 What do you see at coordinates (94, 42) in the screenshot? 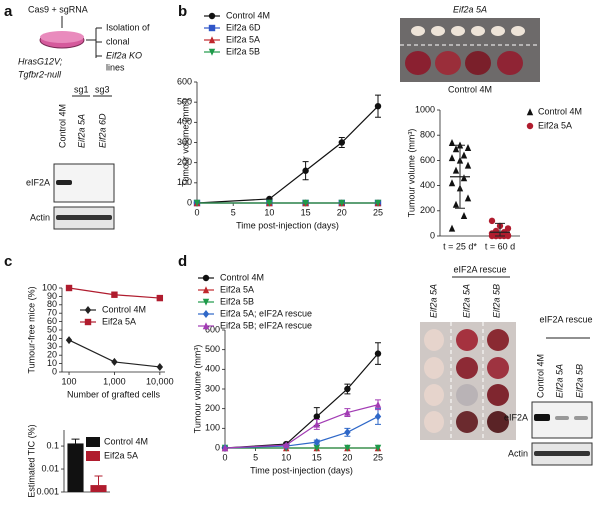
I see `arrow` at bounding box center [94, 42].